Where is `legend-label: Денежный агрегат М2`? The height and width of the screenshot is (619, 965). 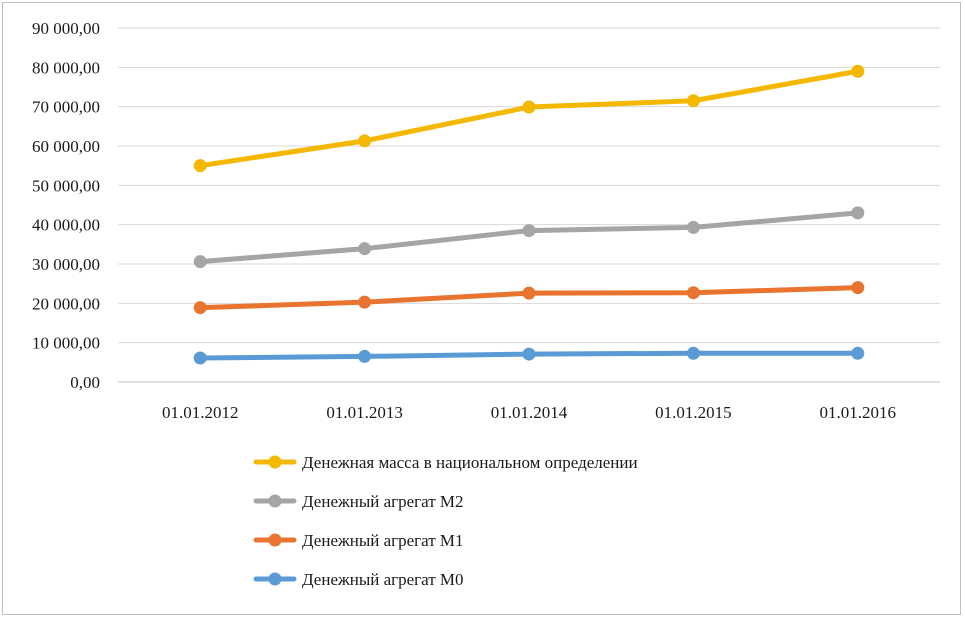 legend-label: Денежный агрегат М2 is located at coordinates (383, 501).